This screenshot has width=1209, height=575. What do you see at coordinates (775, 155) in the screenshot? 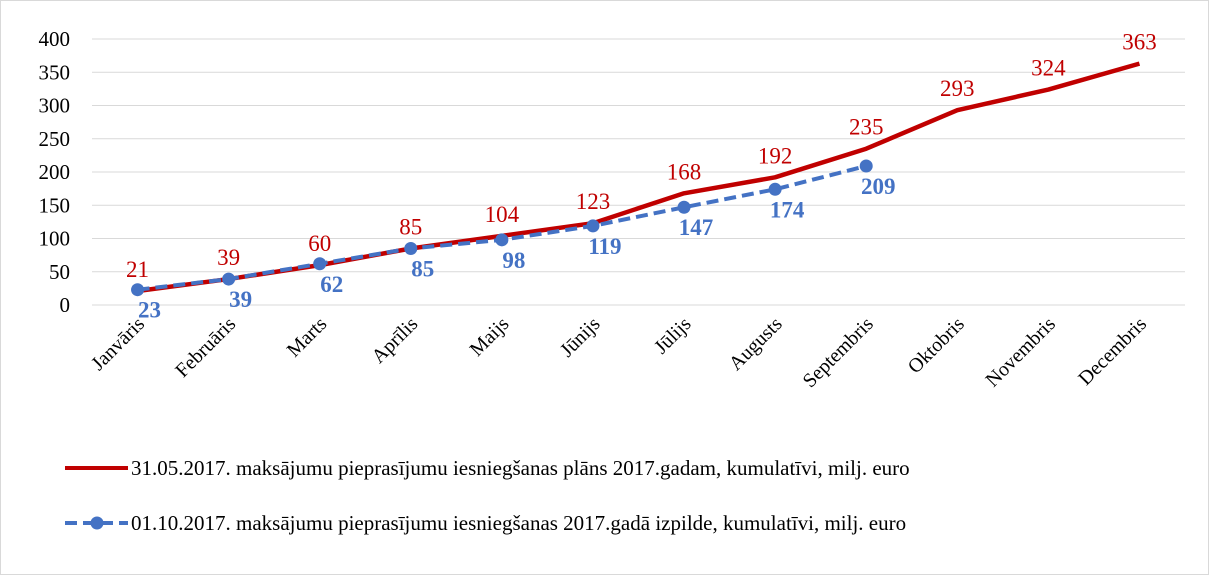
I see `data-label: 192` at bounding box center [775, 155].